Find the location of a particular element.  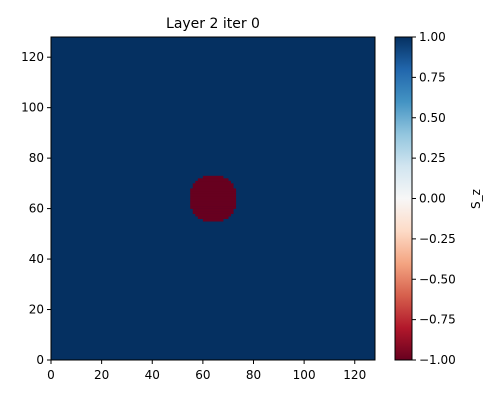

x-axis: 0 20 40 60 80 100 120 is located at coordinates (206, 371).